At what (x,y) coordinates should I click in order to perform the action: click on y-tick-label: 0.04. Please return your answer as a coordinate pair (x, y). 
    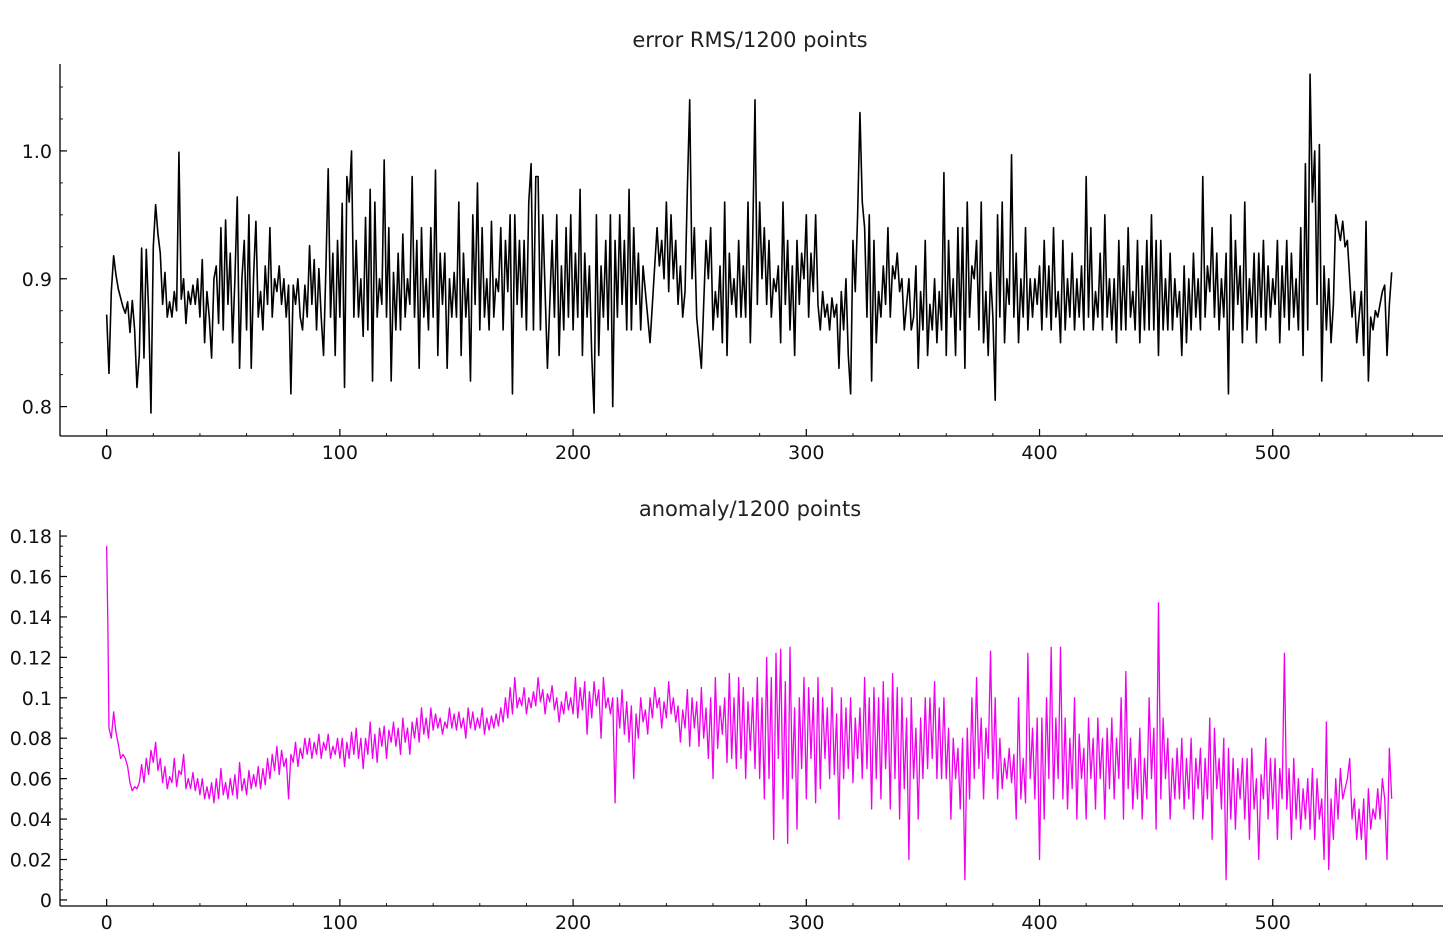
    Looking at the image, I should click on (31, 820).